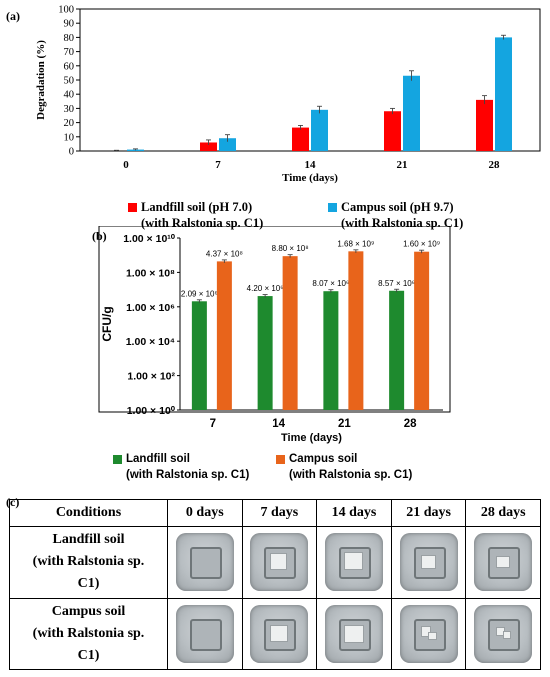 This screenshot has height=677, width=550. What do you see at coordinates (69, 38) in the screenshot?
I see `y-tick-label: 80` at bounding box center [69, 38].